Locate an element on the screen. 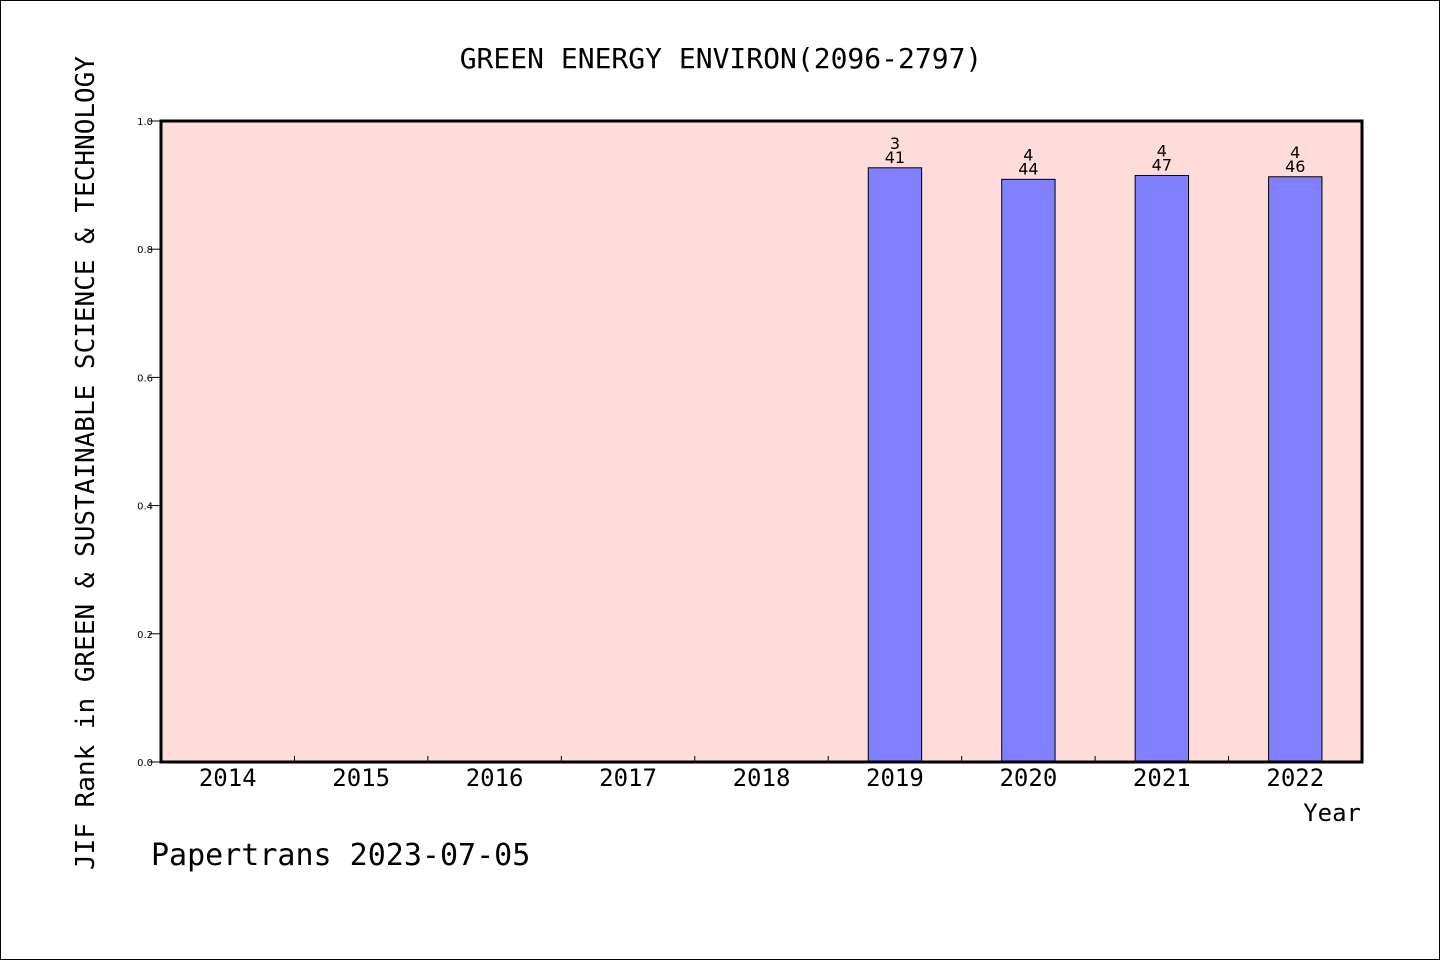  y-tick-label: 0.2 is located at coordinates (145, 635).